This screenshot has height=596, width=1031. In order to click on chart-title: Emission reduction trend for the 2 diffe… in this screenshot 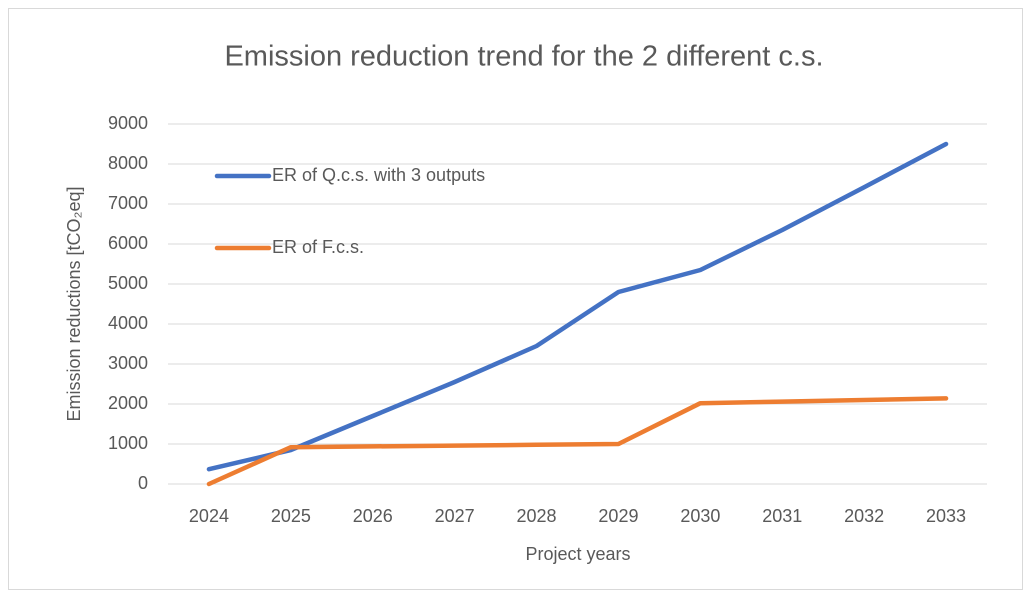, I will do `click(523, 57)`.